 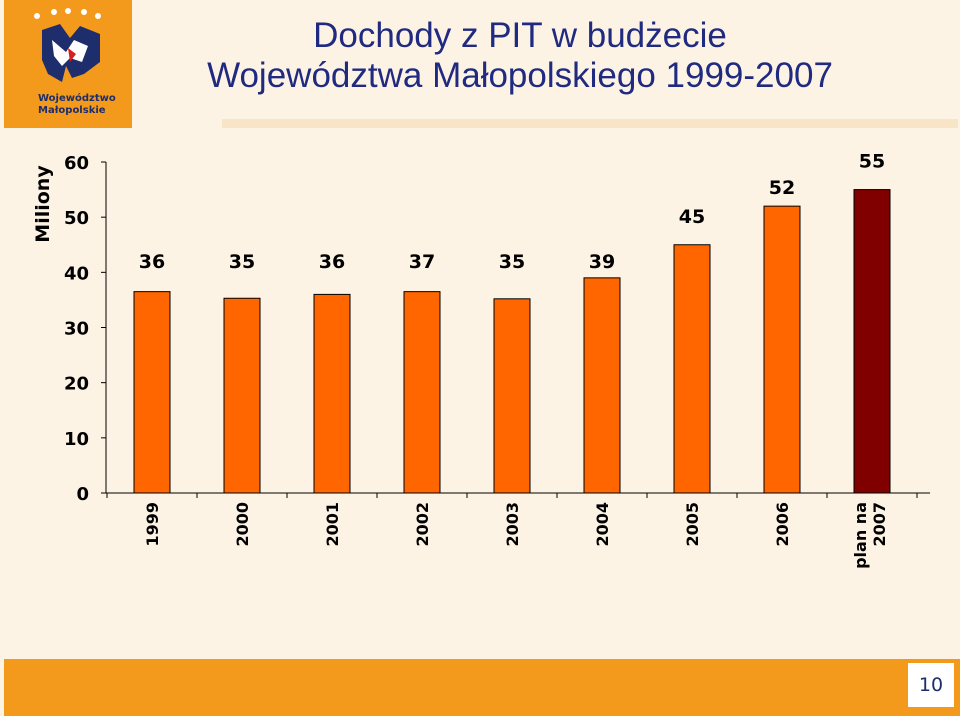 I want to click on data-label: 45, so click(x=692, y=217).